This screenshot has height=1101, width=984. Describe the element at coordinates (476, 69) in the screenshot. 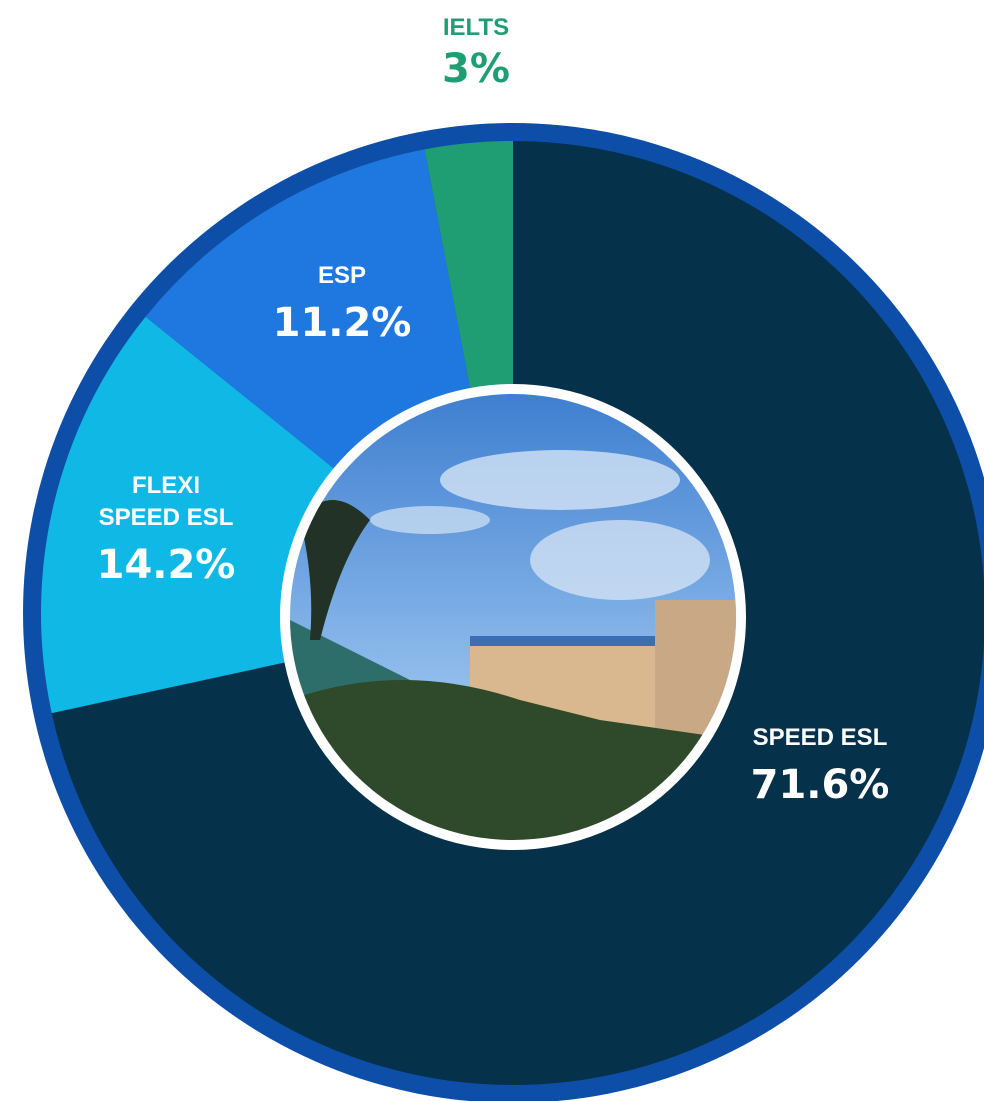

I see `value-label: 3%` at that location.